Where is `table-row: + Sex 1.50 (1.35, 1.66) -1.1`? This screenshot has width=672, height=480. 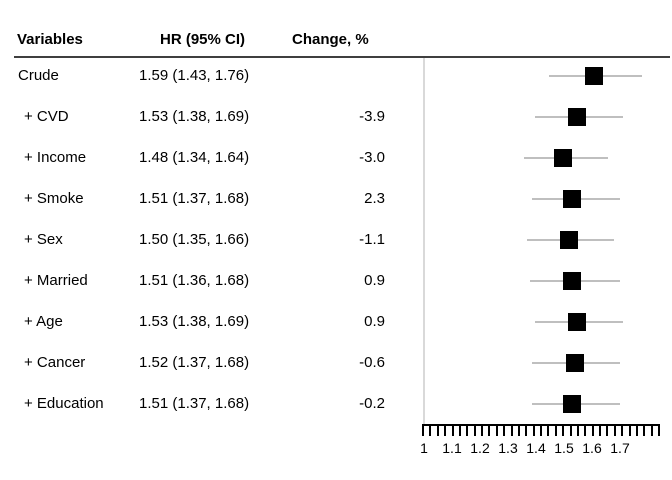 table-row: + Sex 1.50 (1.35, 1.66) -1.1 is located at coordinates (210, 239).